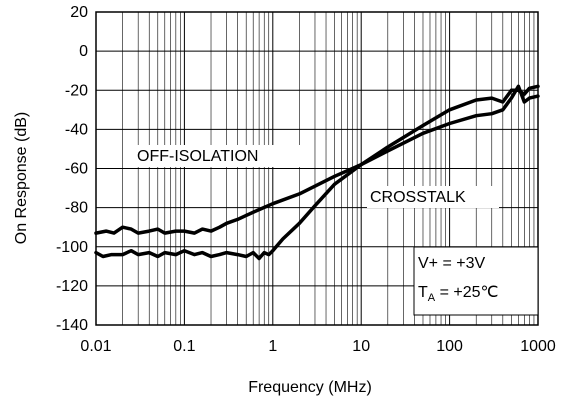 This screenshot has width=571, height=406. What do you see at coordinates (310, 387) in the screenshot?
I see `x-axis-label: Frequency (MHz)` at bounding box center [310, 387].